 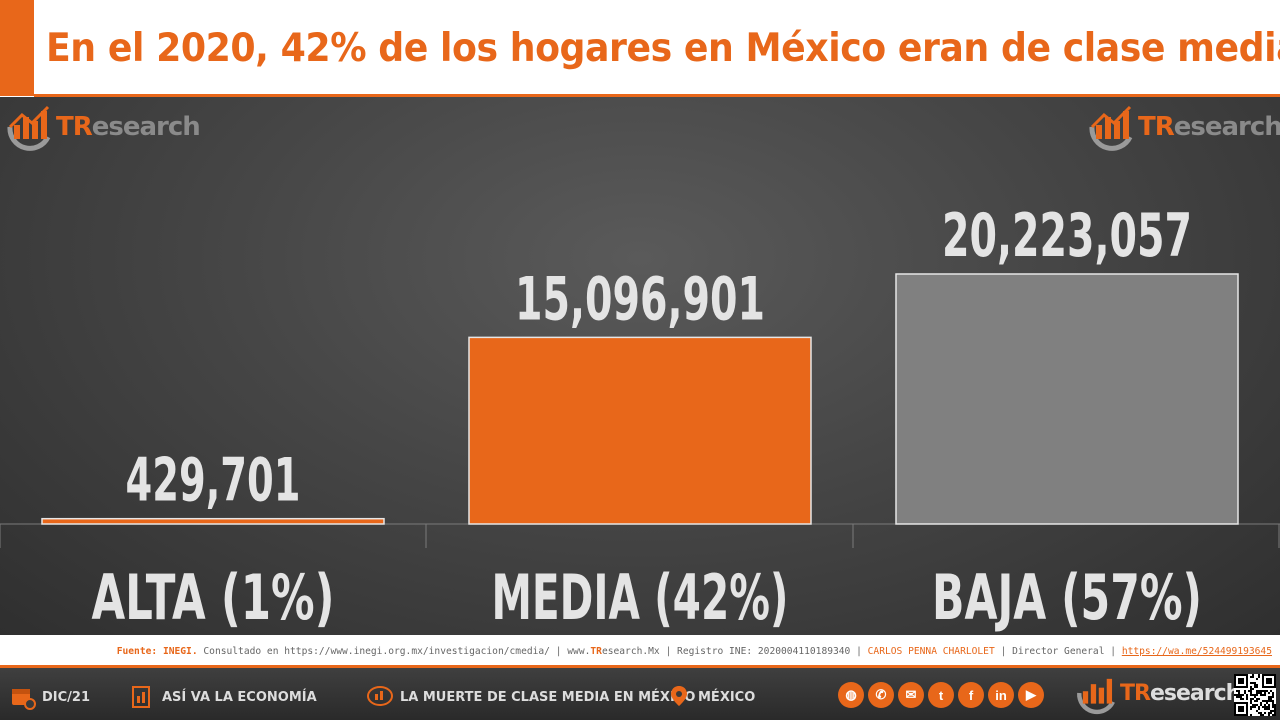 I want to click on globe-icon: ◍, so click(x=851, y=695).